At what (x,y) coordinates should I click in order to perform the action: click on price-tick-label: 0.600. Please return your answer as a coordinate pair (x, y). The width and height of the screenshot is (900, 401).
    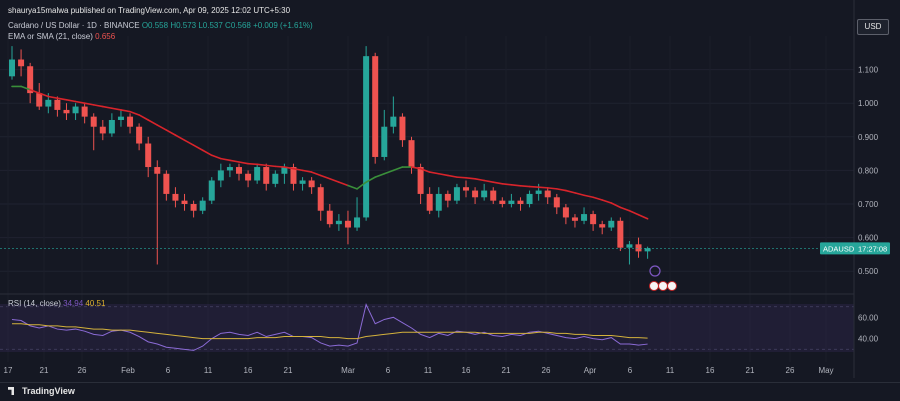
    Looking at the image, I should click on (868, 238).